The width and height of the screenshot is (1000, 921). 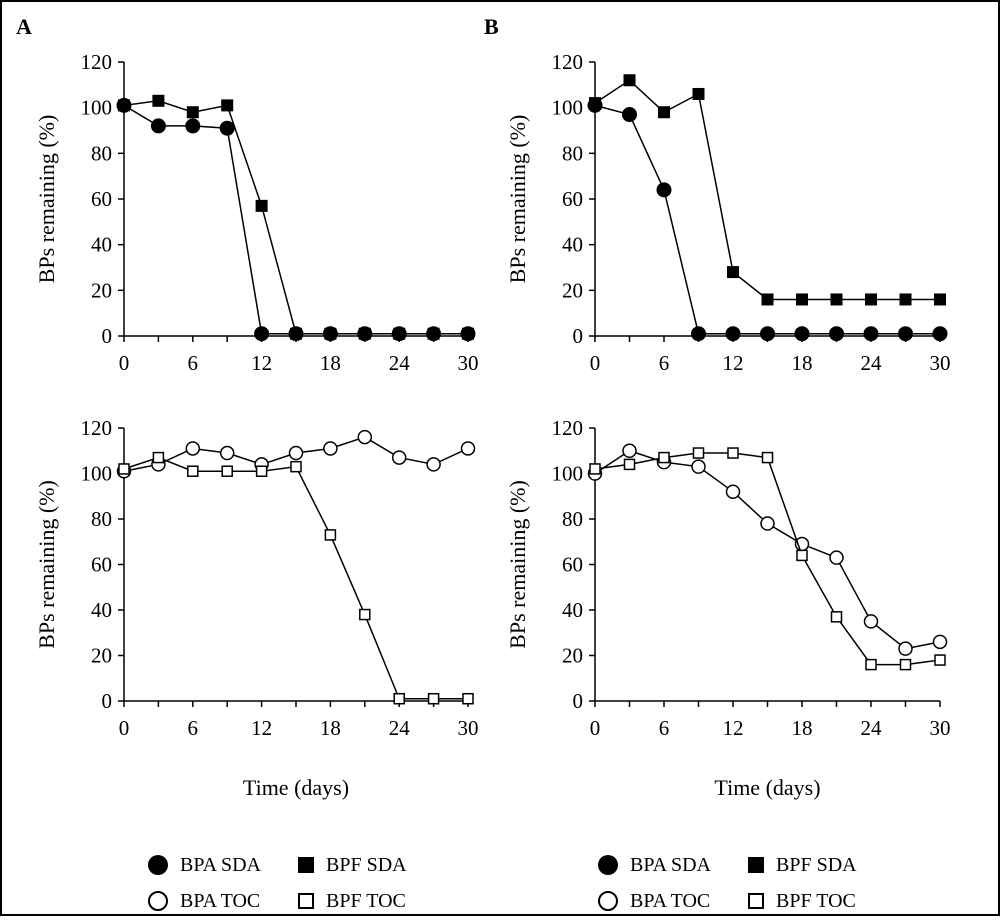 I want to click on legend-b: BPA SDA BPF SDA BPA TOC BPF TOC, so click(x=748, y=883).